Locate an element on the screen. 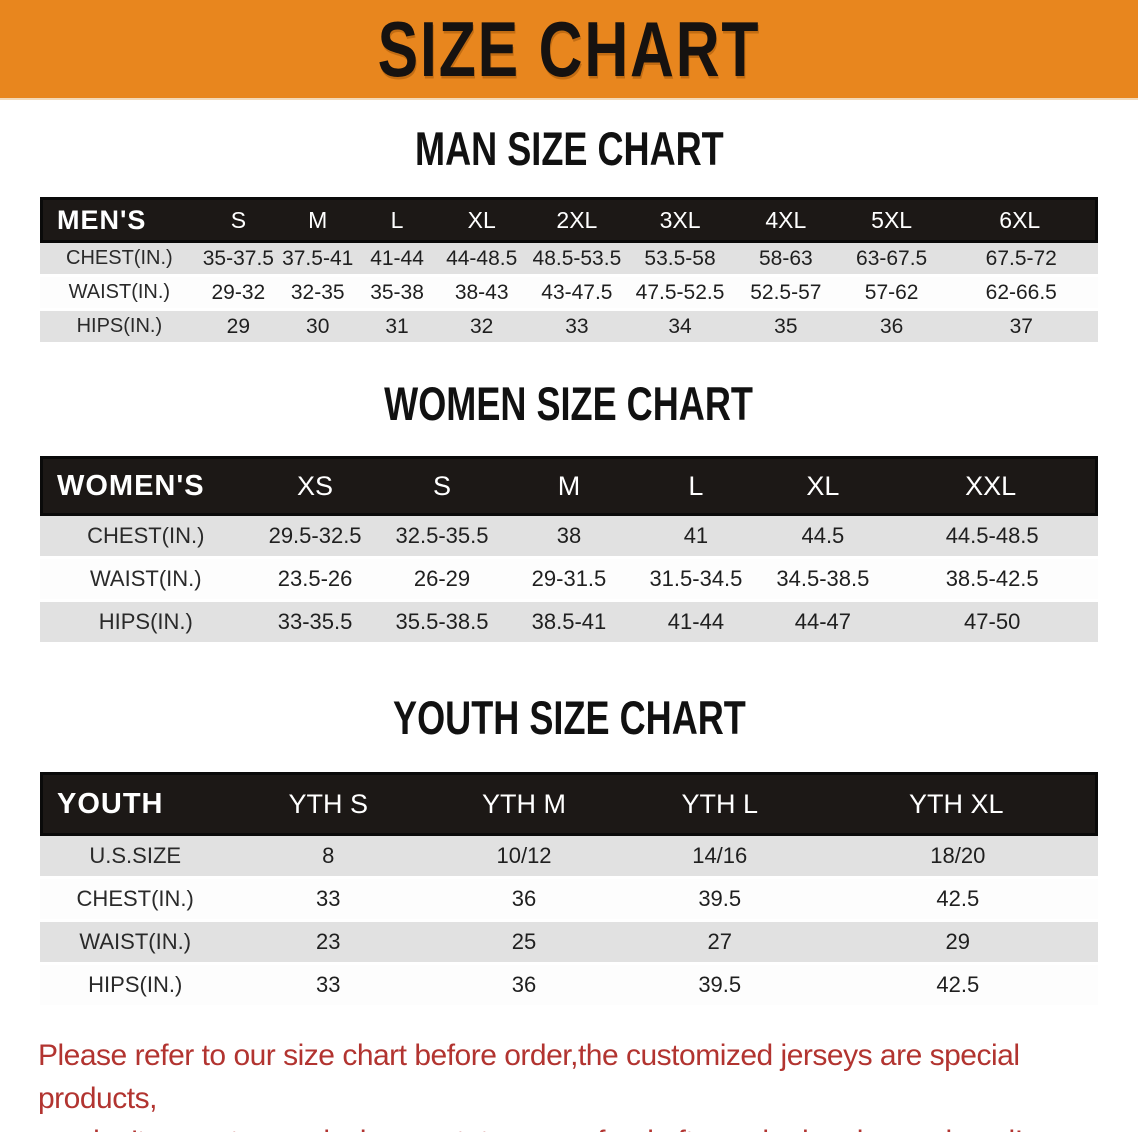 The height and width of the screenshot is (1132, 1138). table-row: HIPS(IN.) 33 36 39.5 42.5 is located at coordinates (569, 986).